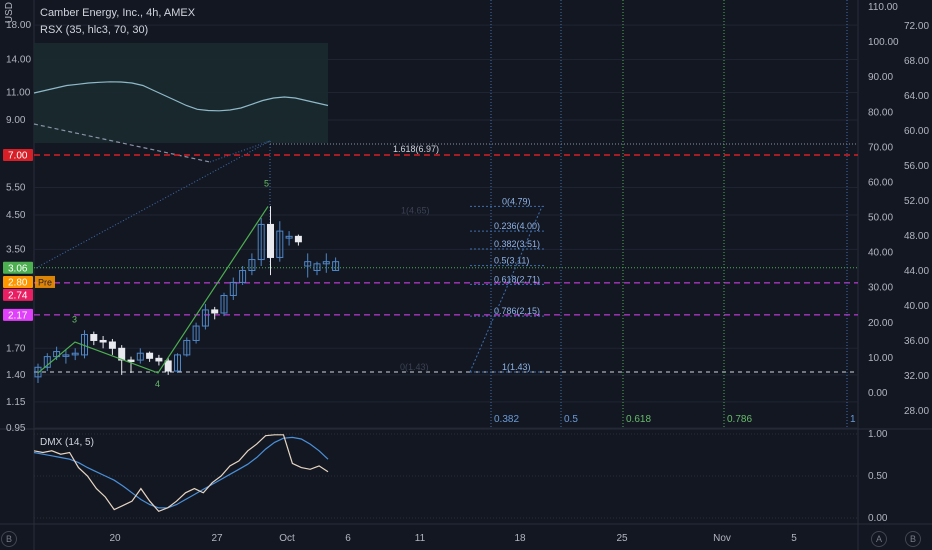 This screenshot has height=550, width=932. Describe the element at coordinates (880, 288) in the screenshot. I see `rsx-axis-tick: 30.00` at that location.